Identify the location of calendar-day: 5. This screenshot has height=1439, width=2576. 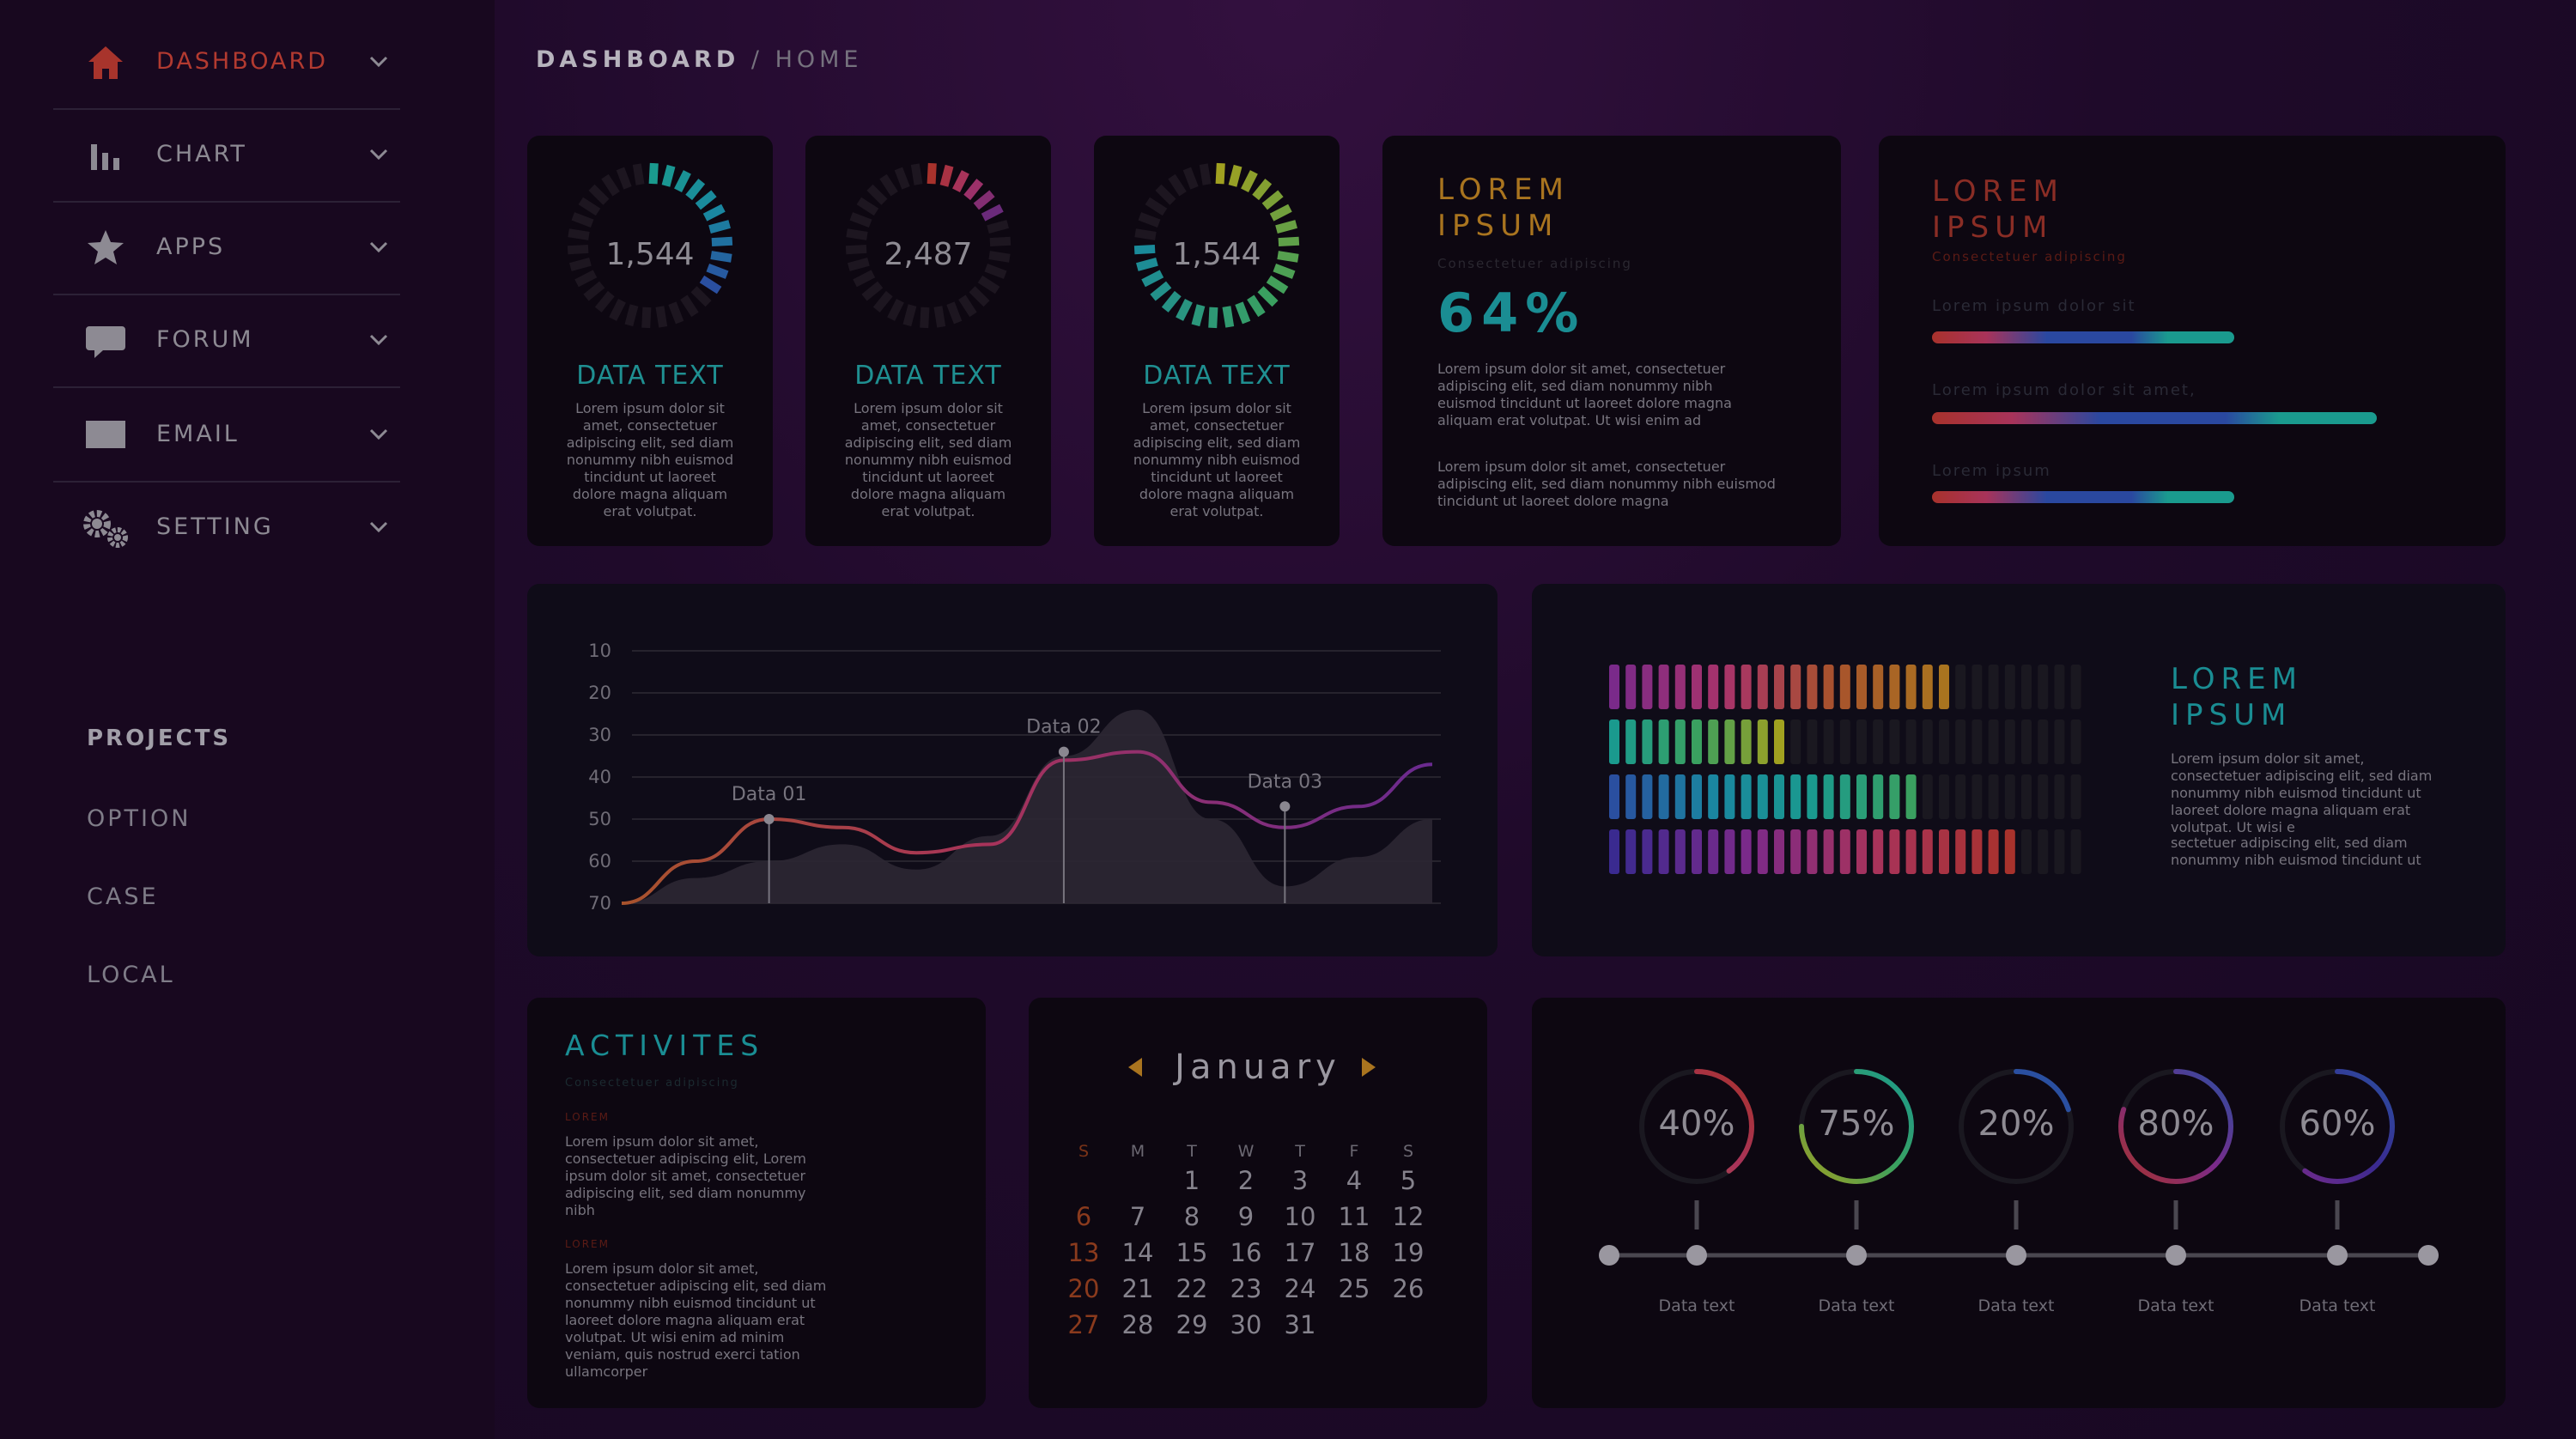
(1408, 1180).